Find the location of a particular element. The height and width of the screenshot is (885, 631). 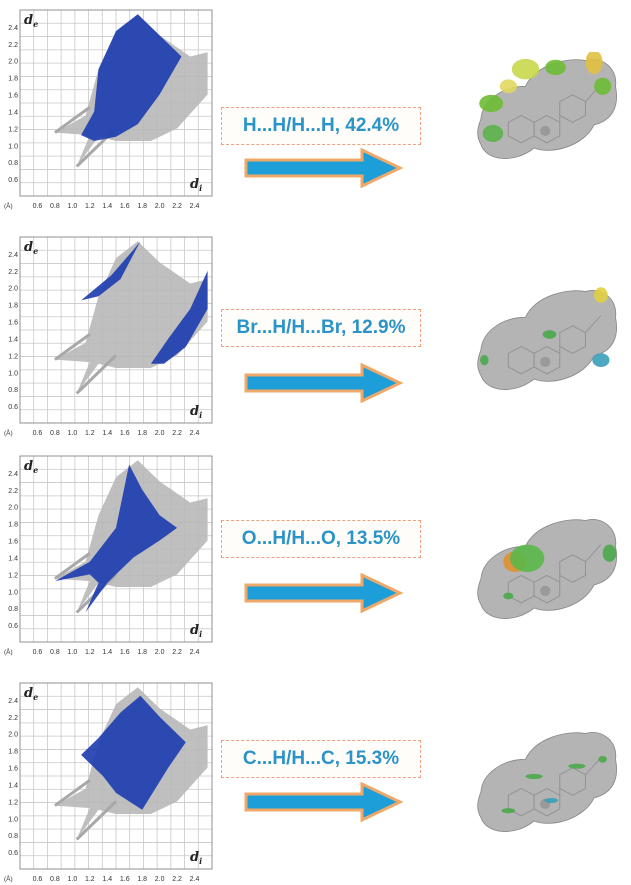

x-tick-label: 1.0 is located at coordinates (72, 433).